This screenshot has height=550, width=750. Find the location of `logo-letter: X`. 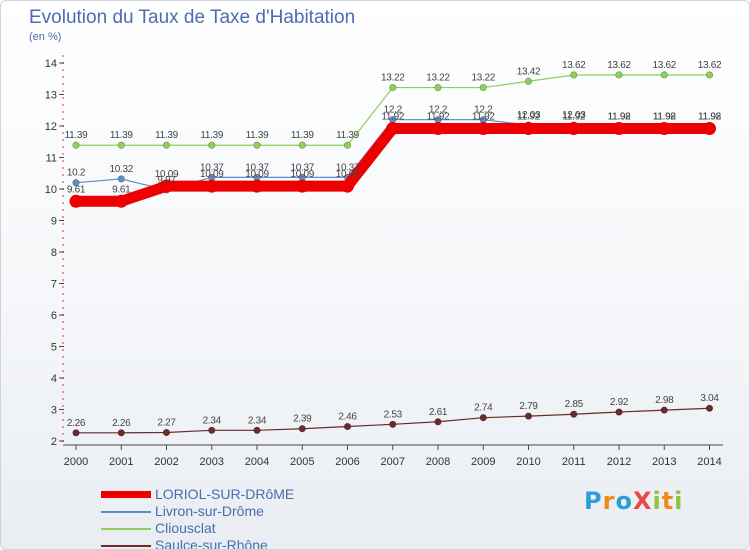

logo-letter: X is located at coordinates (642, 501).